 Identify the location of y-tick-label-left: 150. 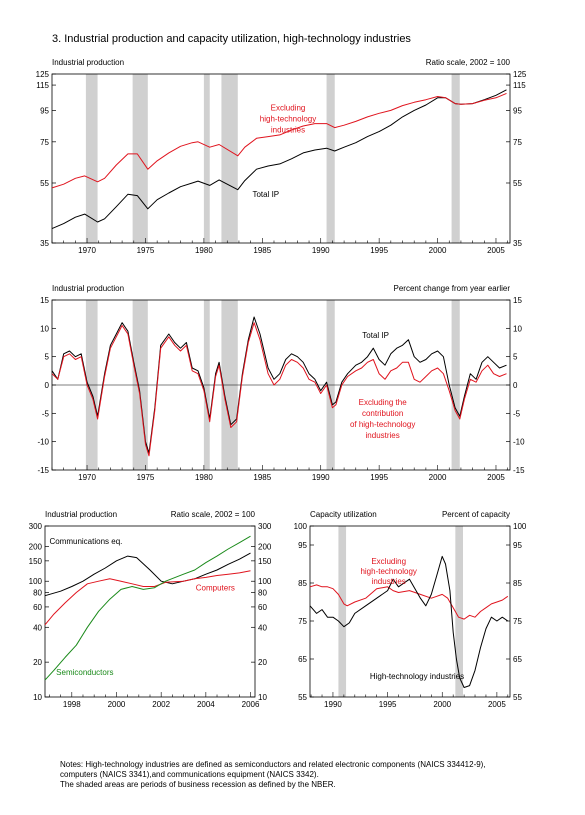
(36, 561).